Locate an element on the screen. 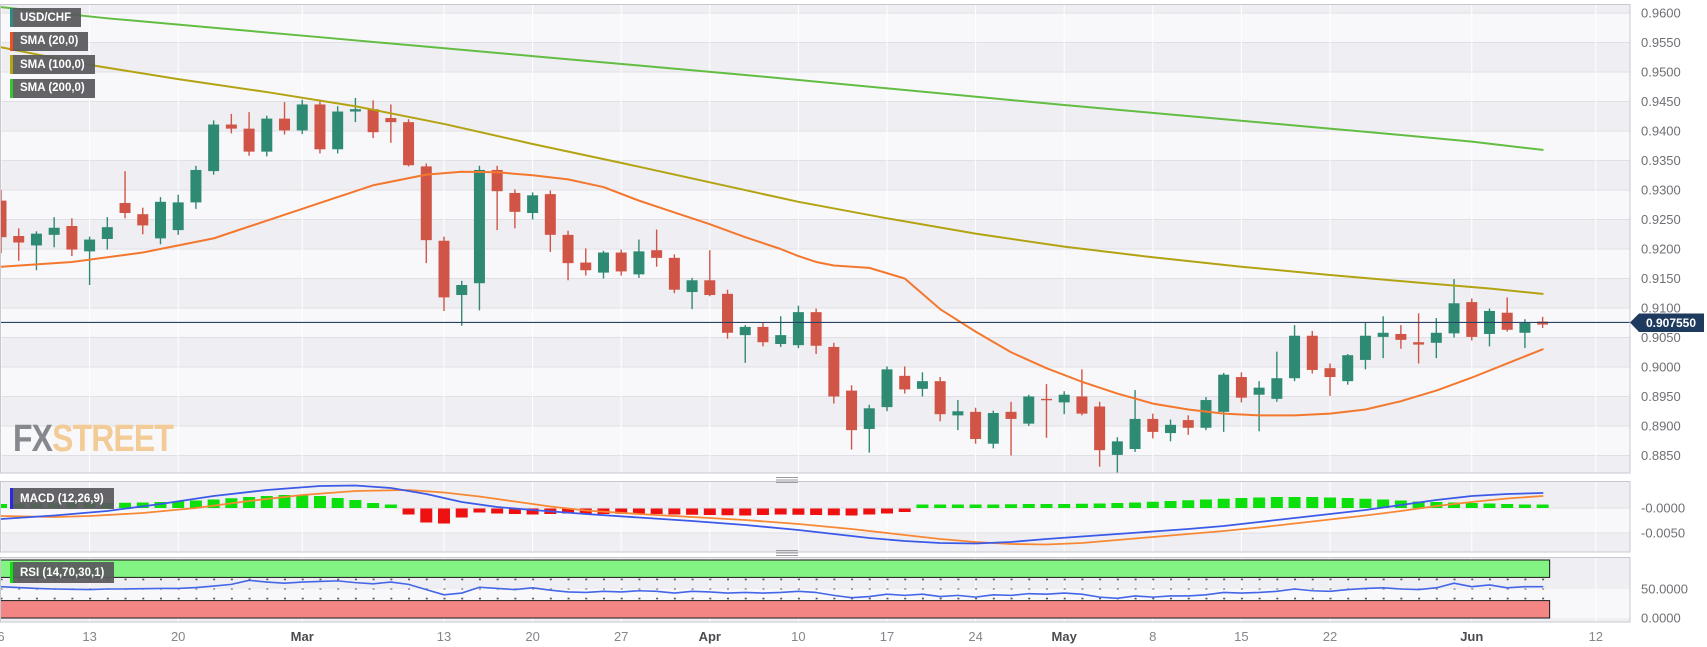 The width and height of the screenshot is (1707, 647). time-axis-label: 12 is located at coordinates (1596, 636).